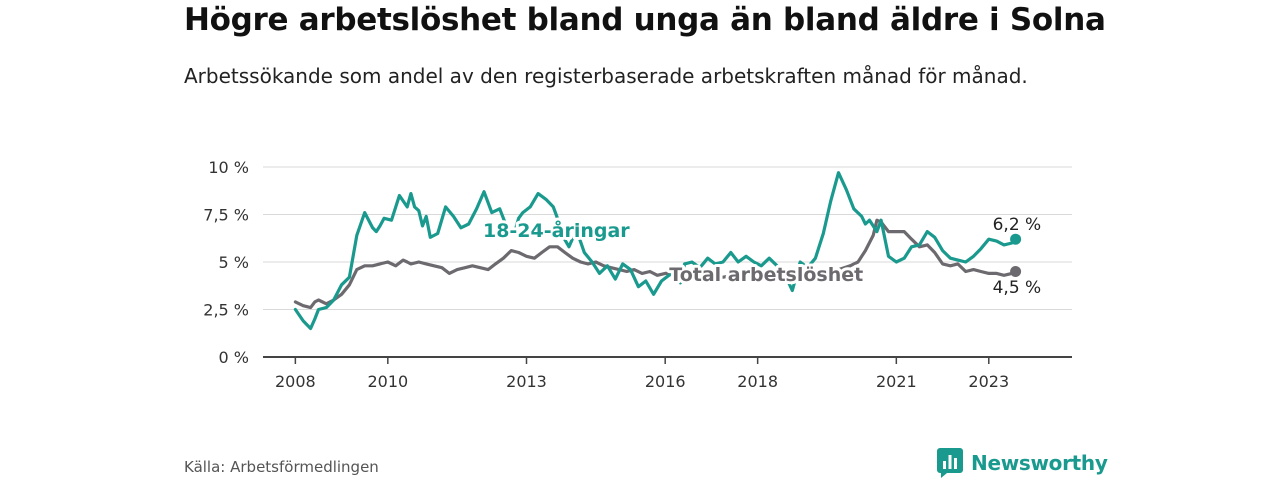  What do you see at coordinates (665, 381) in the screenshot?
I see `x-tick-label: 2016` at bounding box center [665, 381].